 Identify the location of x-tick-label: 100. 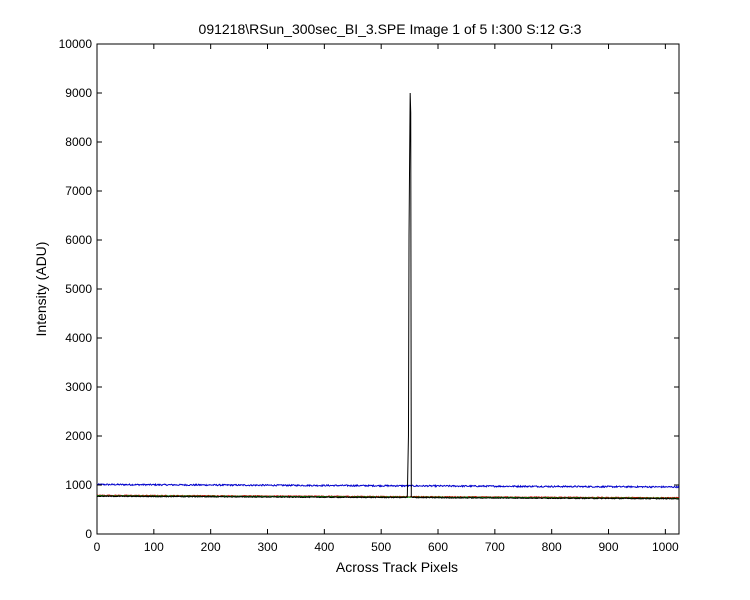
(154, 547).